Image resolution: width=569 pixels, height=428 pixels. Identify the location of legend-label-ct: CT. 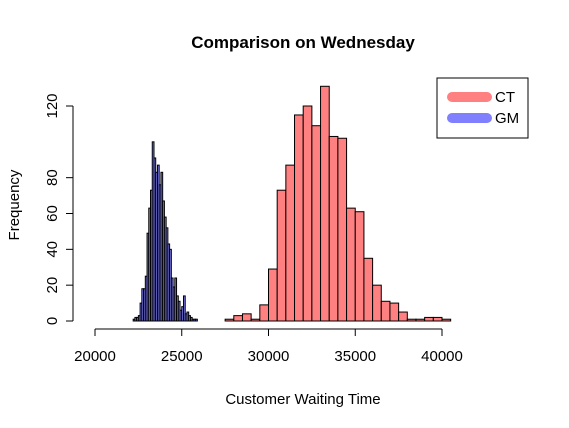
(505, 97).